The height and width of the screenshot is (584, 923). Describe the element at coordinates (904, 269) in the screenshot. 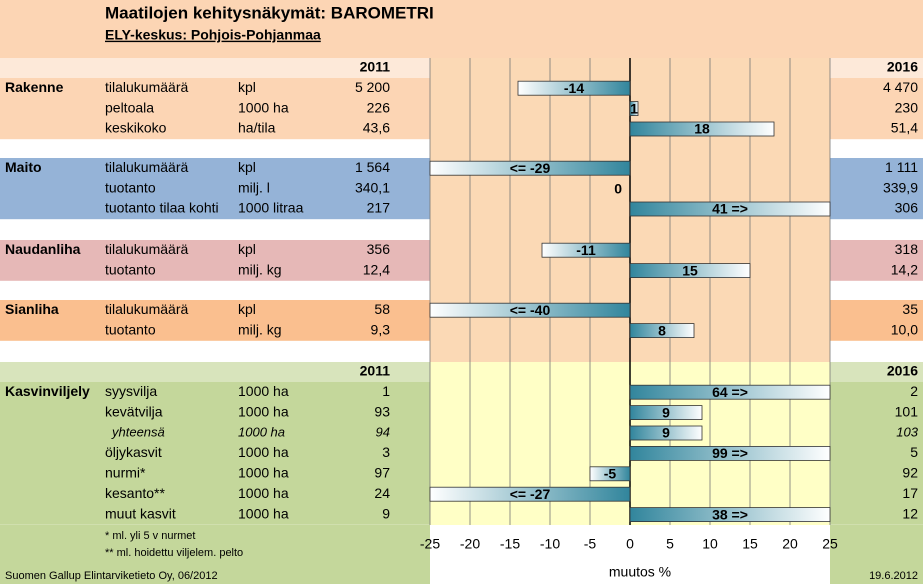

I see `value-2016: 14,2` at that location.